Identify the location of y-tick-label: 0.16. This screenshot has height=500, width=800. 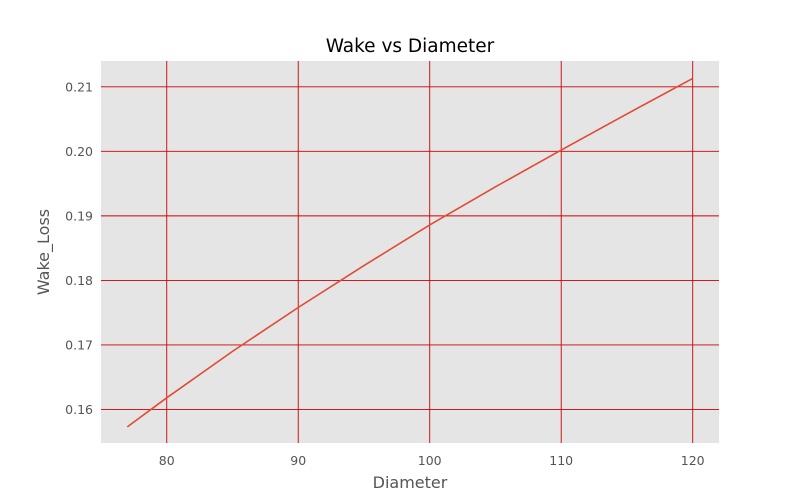
(79, 409).